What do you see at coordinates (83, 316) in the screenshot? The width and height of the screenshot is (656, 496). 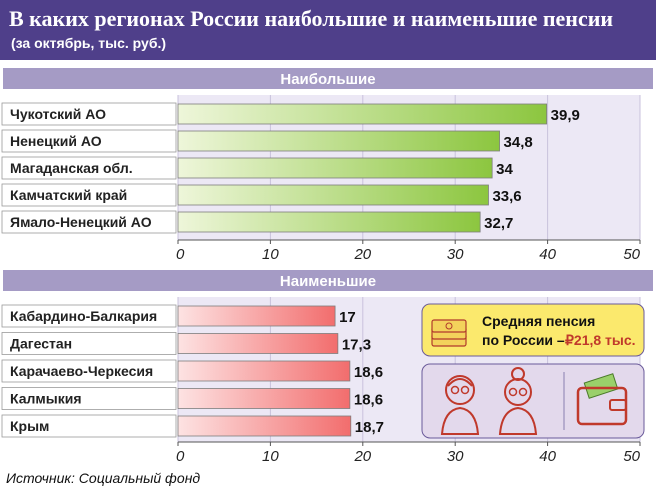 I see `panel2-category-label: Кабардино-Балкария` at bounding box center [83, 316].